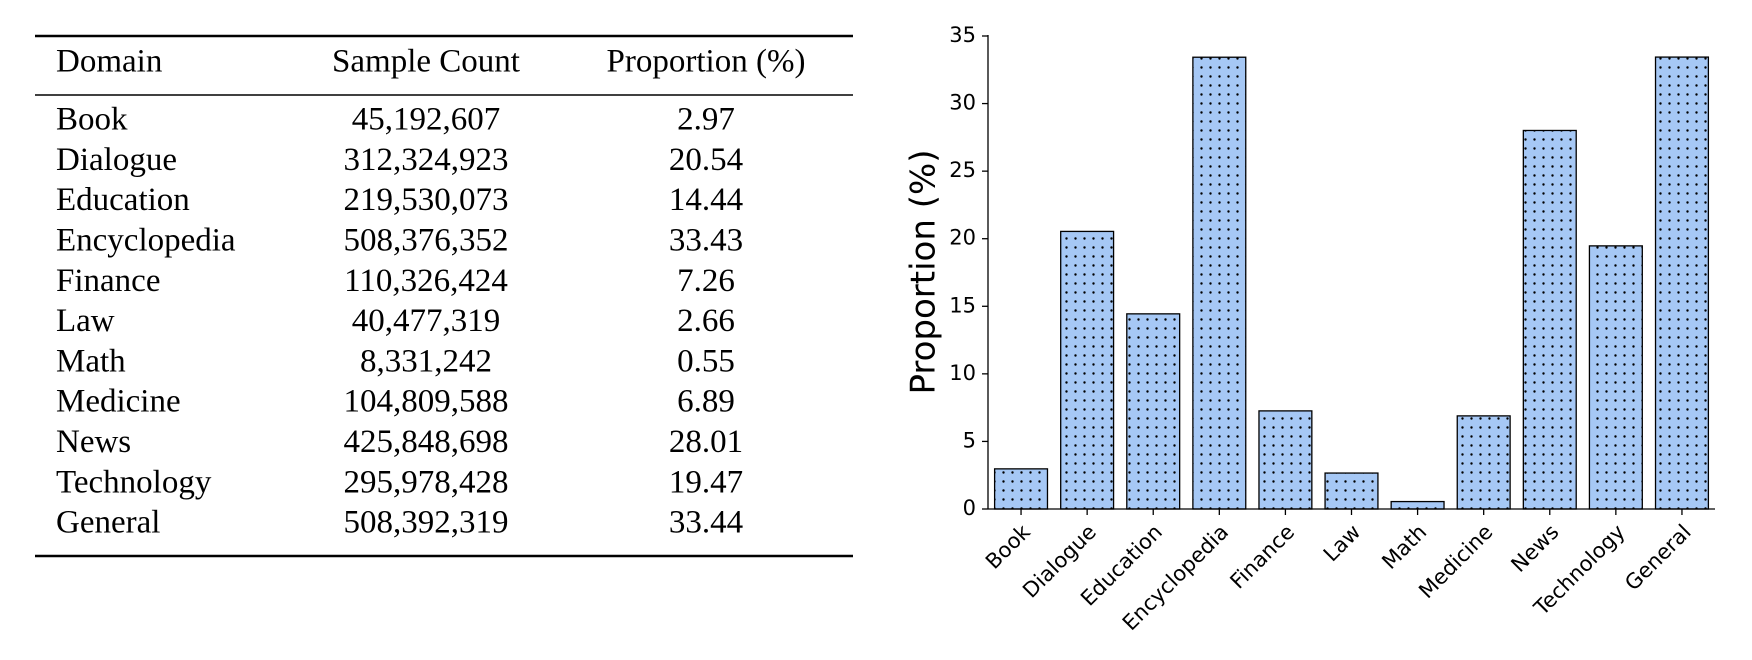  I want to click on table-cell: 14.44, so click(706, 200).